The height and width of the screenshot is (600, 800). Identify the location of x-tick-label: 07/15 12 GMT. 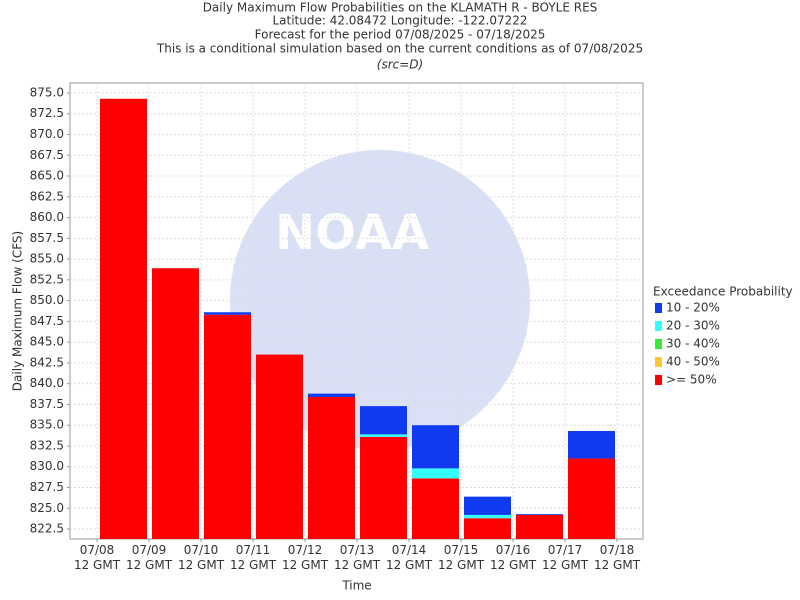
(461, 557).